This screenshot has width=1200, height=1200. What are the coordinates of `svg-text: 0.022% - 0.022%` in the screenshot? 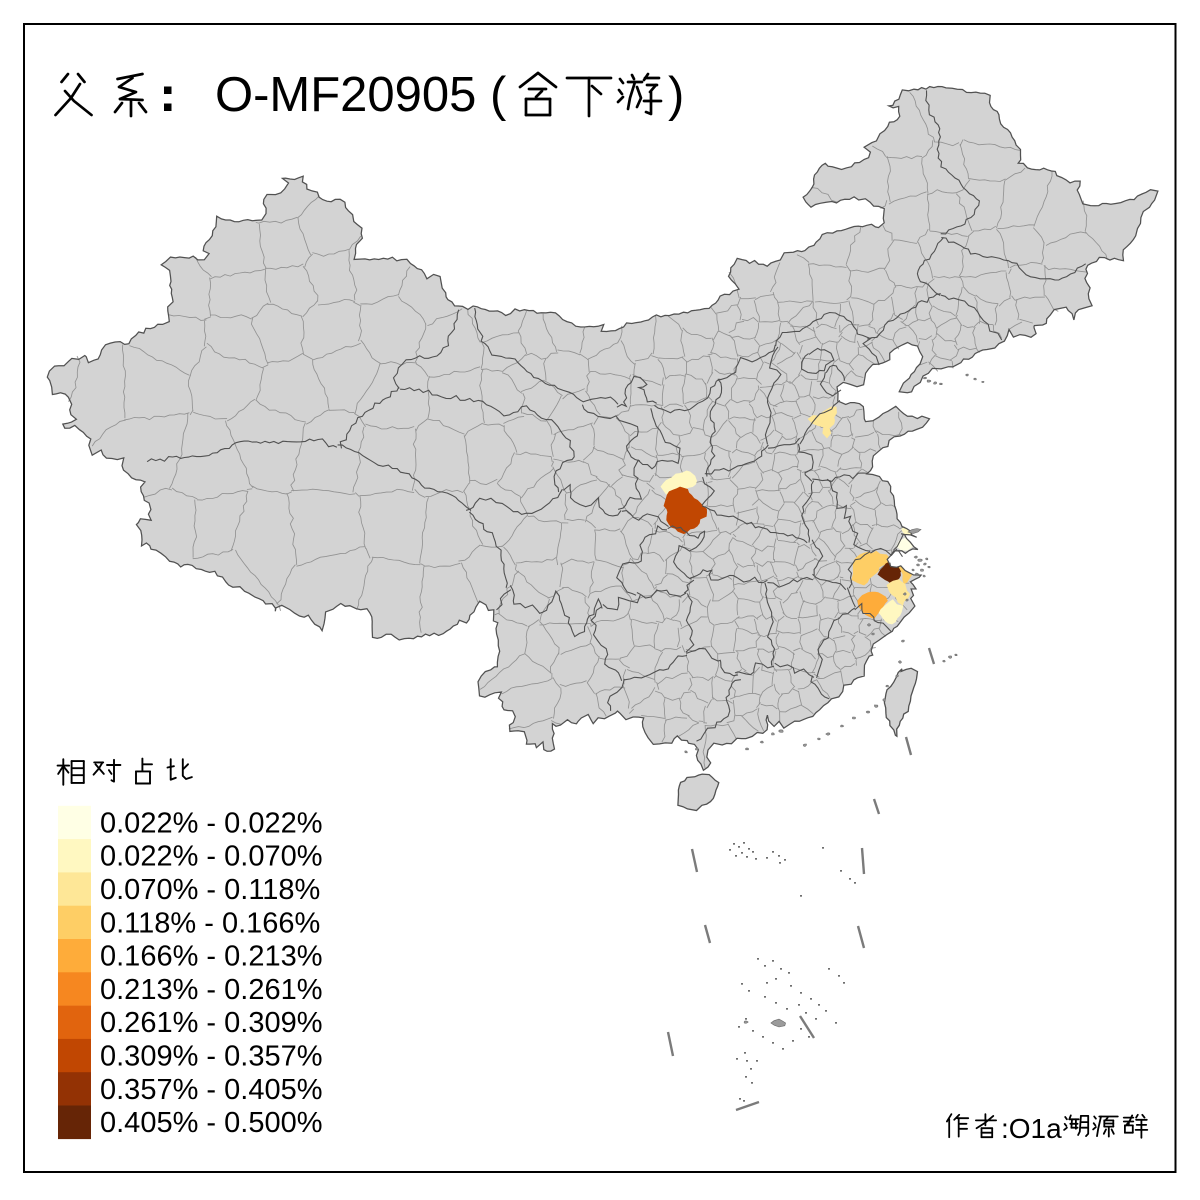 It's located at (211, 823).